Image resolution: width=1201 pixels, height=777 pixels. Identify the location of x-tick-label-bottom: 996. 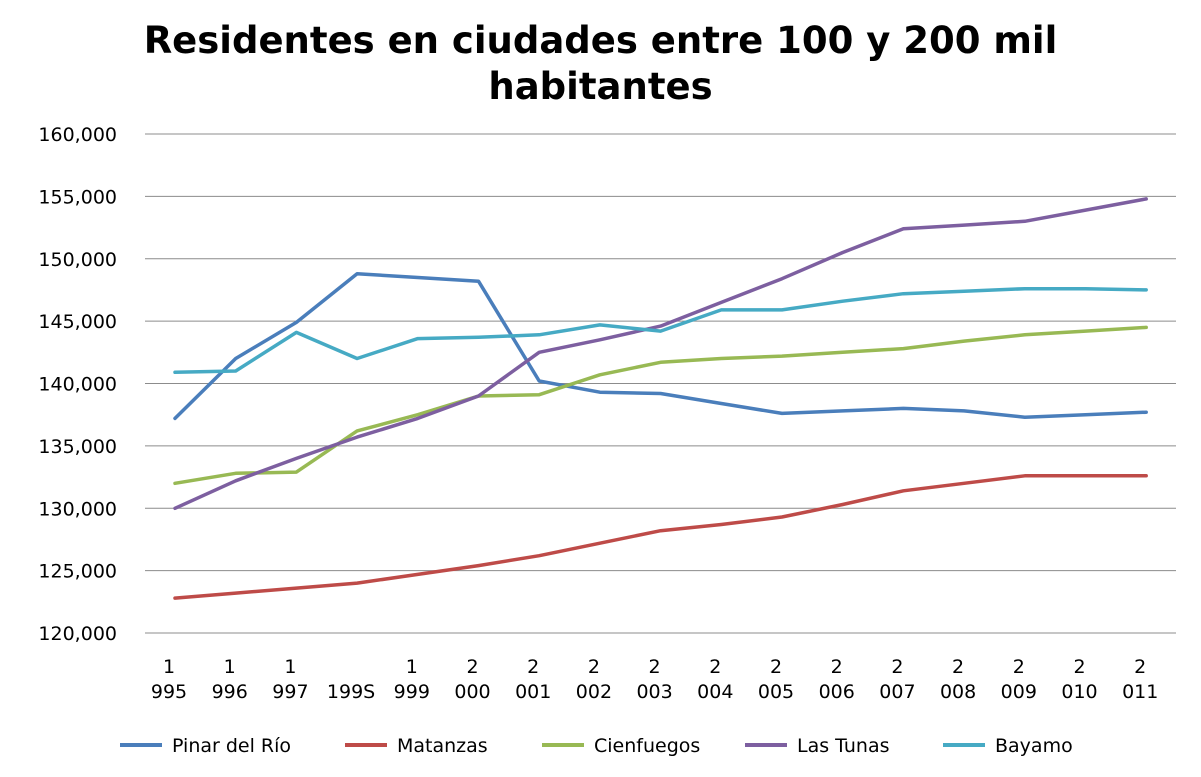
(230, 692).